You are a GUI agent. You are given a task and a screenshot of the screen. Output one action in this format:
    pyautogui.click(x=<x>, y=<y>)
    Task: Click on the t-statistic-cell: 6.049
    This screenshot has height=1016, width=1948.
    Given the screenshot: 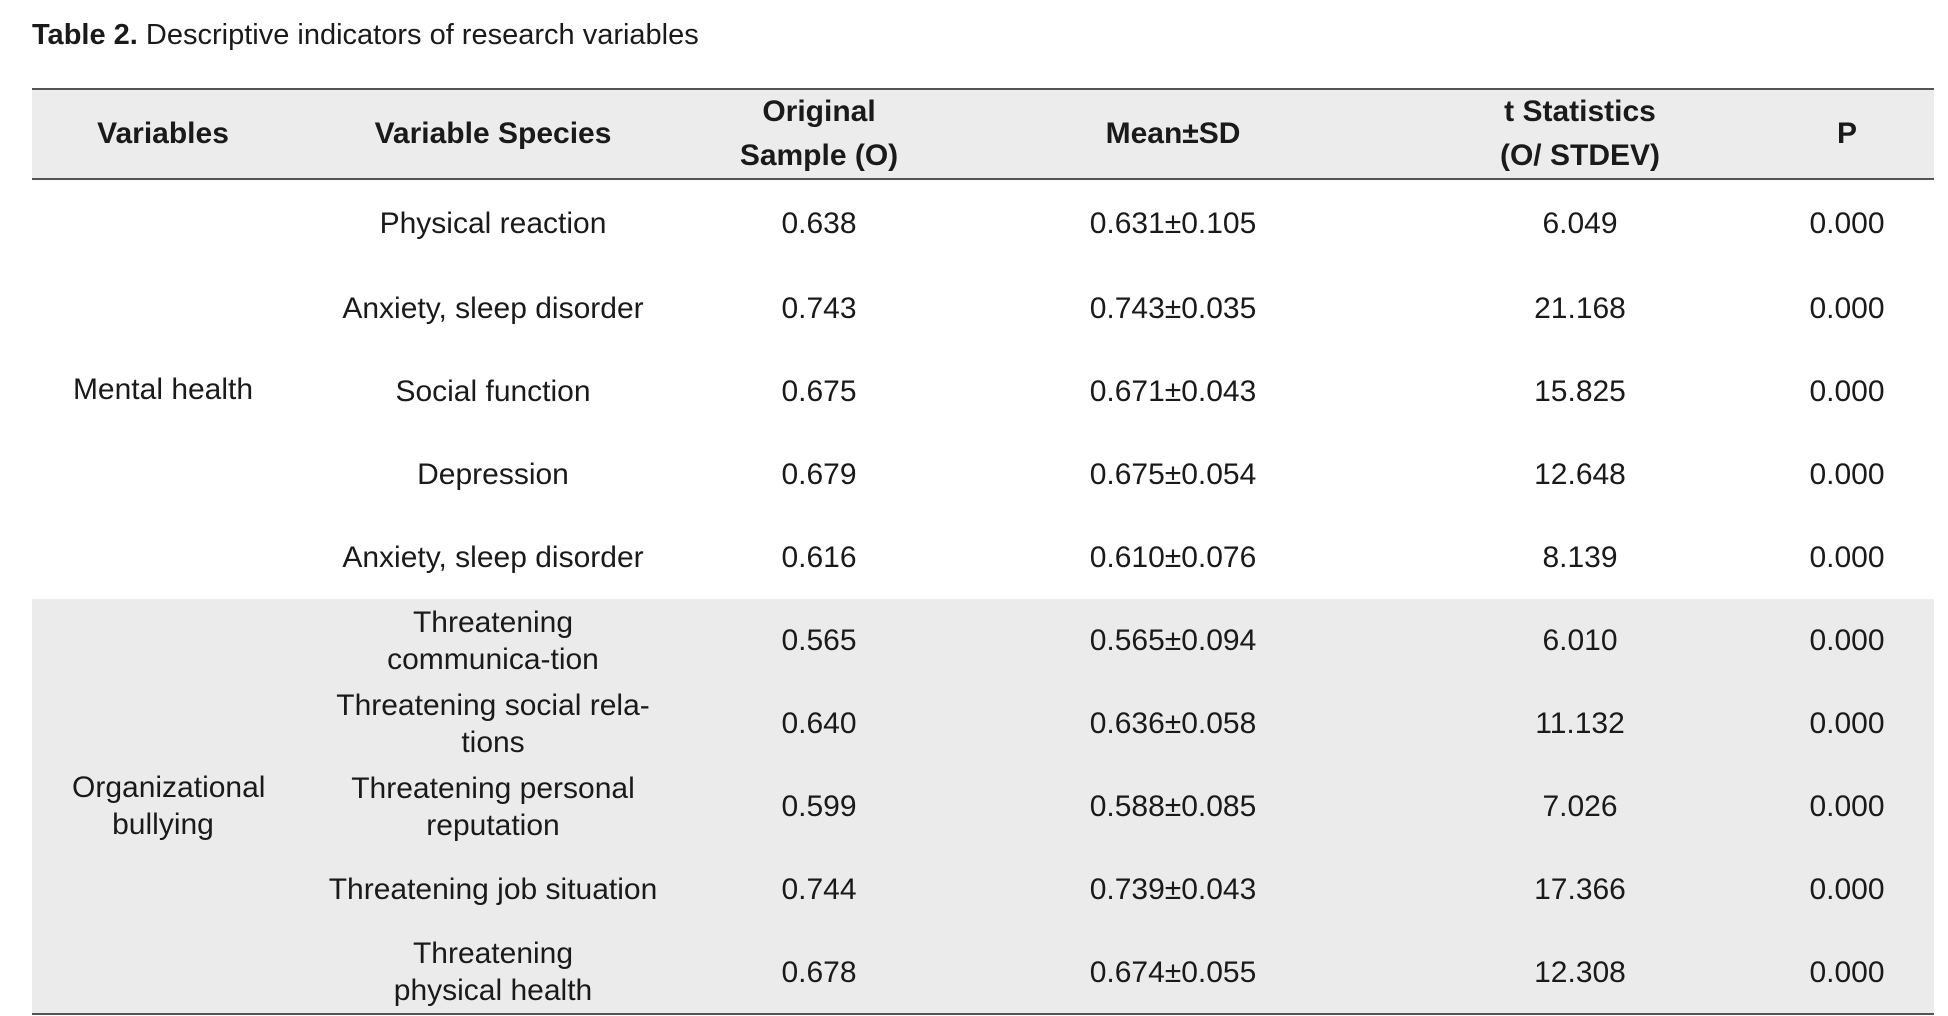 What is the action you would take?
    pyautogui.click(x=1580, y=223)
    